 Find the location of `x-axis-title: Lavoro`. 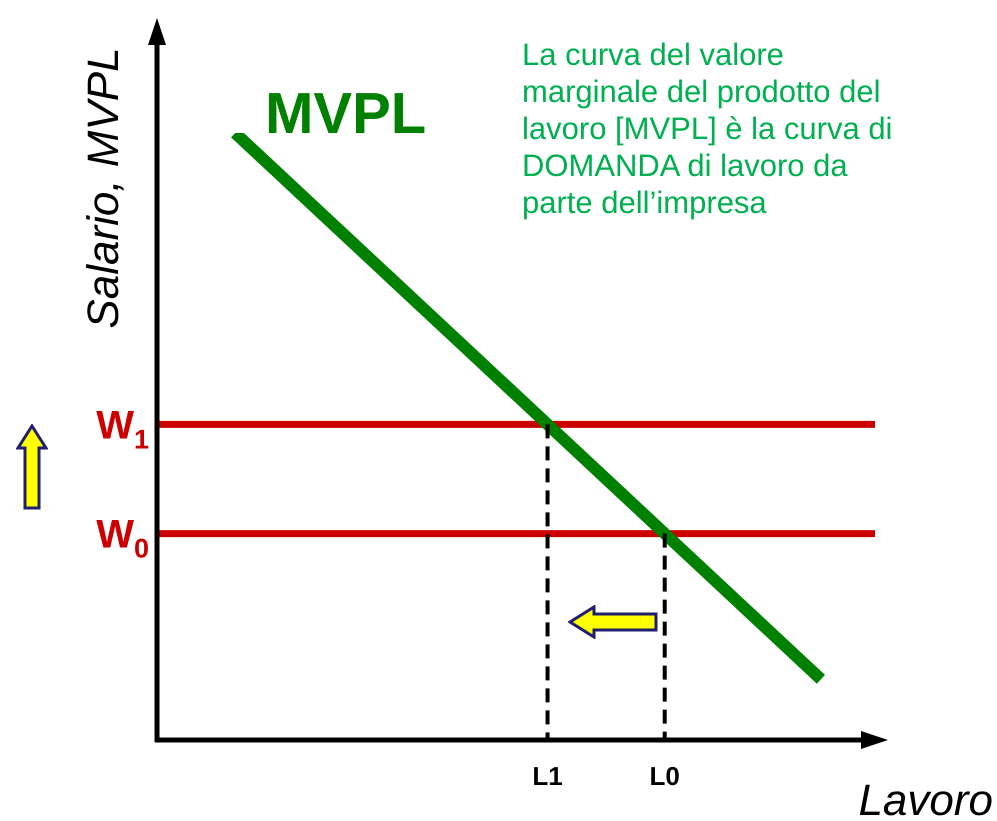

x-axis-title: Lavoro is located at coordinates (925, 798).